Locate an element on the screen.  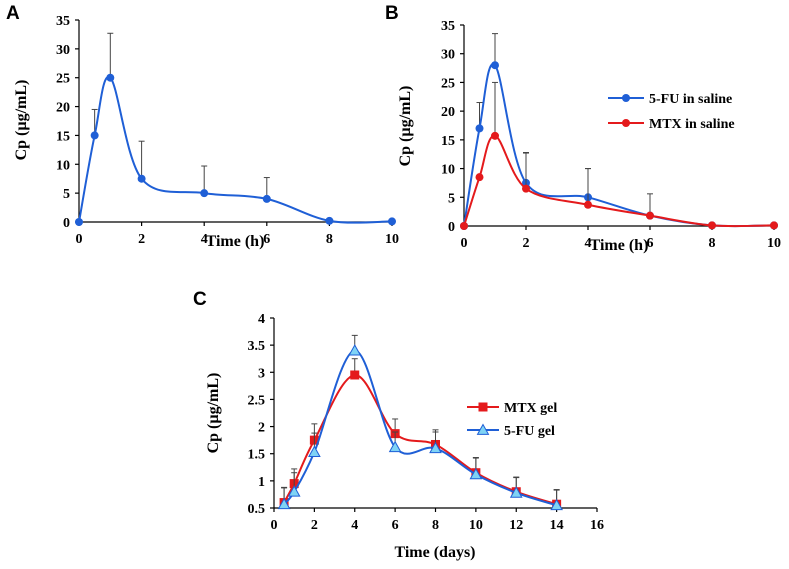
y-tick-label: 2 is located at coordinates (261, 428).